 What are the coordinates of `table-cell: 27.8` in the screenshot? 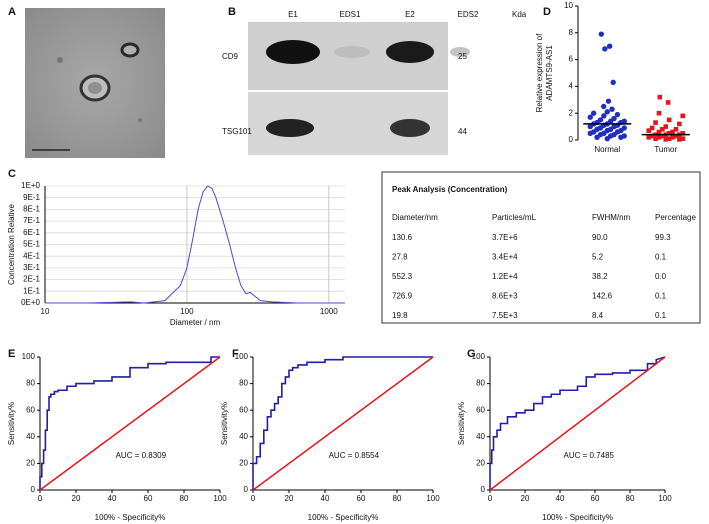 It's located at (400, 257).